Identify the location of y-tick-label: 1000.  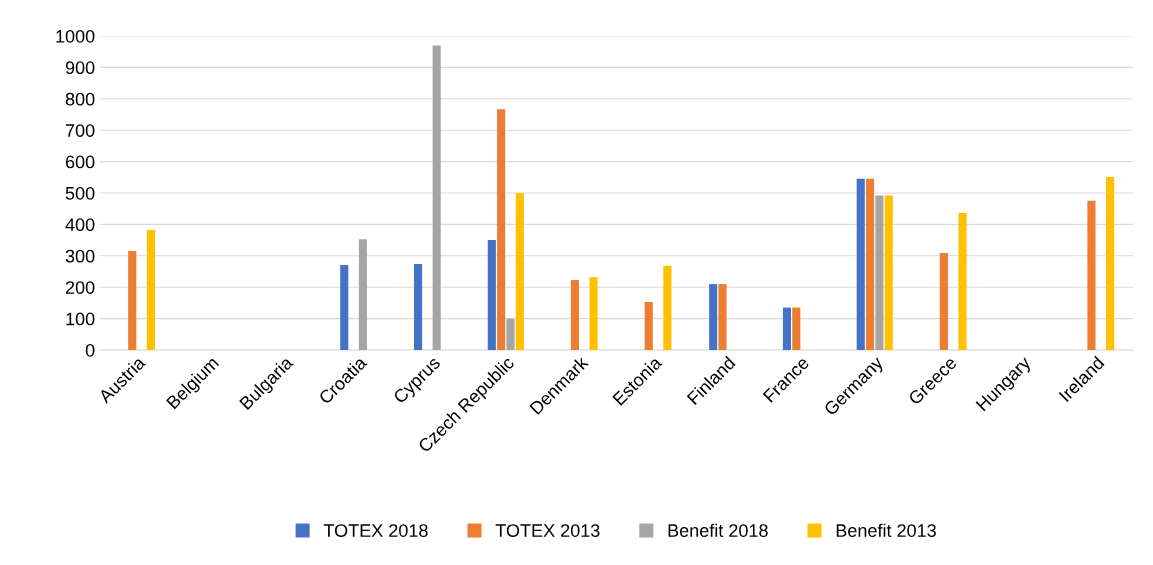
(75, 36).